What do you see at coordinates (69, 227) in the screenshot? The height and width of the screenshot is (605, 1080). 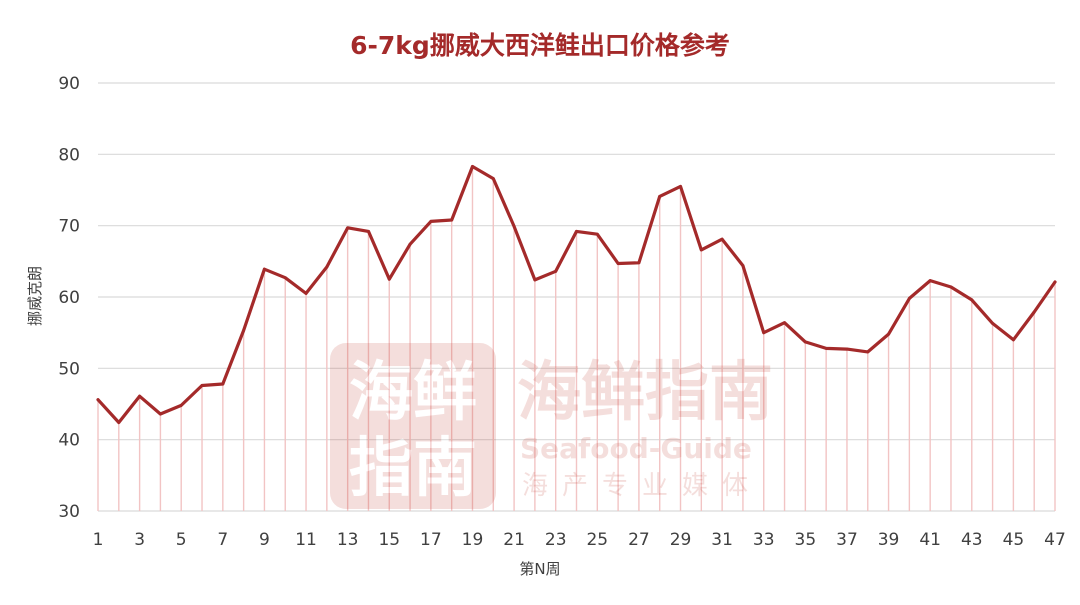 I see `y-tick-label: 70` at bounding box center [69, 227].